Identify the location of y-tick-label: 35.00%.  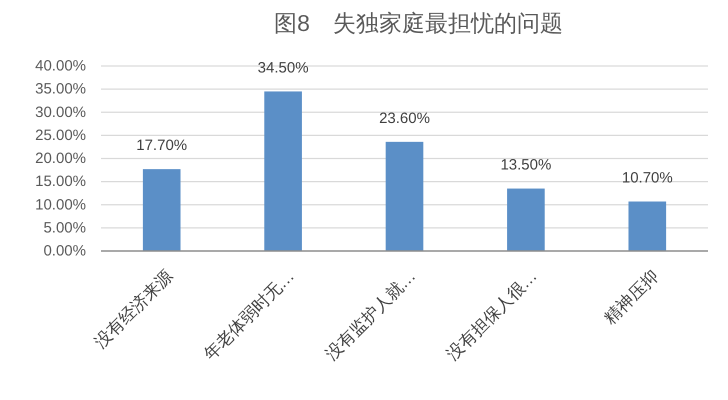
(60, 89).